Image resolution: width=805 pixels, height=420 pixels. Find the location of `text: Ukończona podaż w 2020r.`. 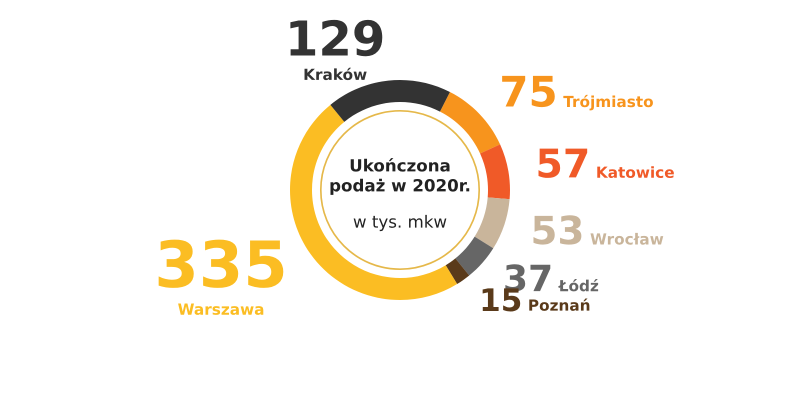

text: Ukończona podaż w 2020r. is located at coordinates (400, 176).